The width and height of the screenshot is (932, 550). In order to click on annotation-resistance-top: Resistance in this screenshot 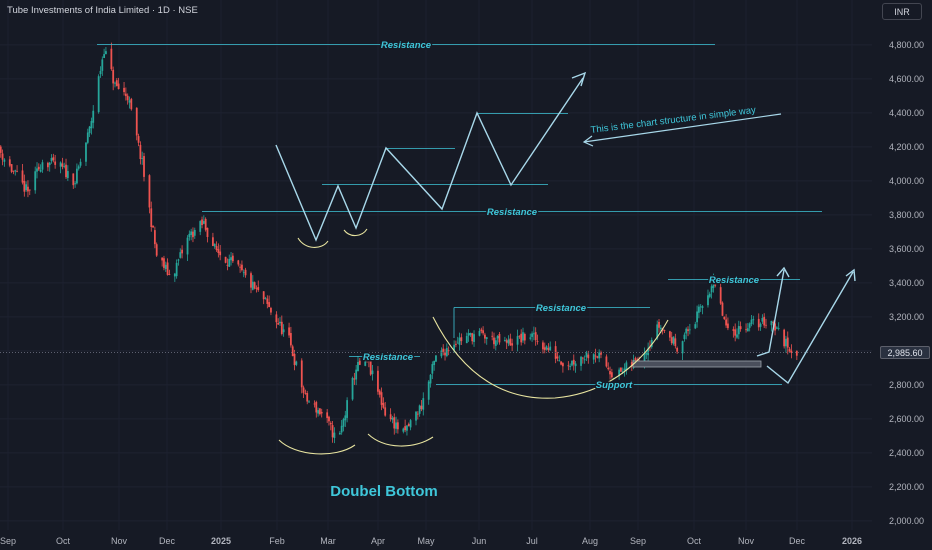, I will do `click(406, 45)`.